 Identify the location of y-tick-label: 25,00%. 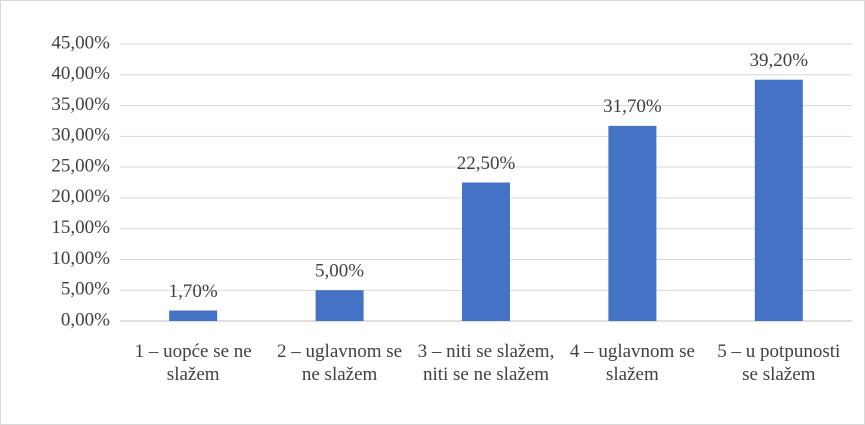
(80, 165).